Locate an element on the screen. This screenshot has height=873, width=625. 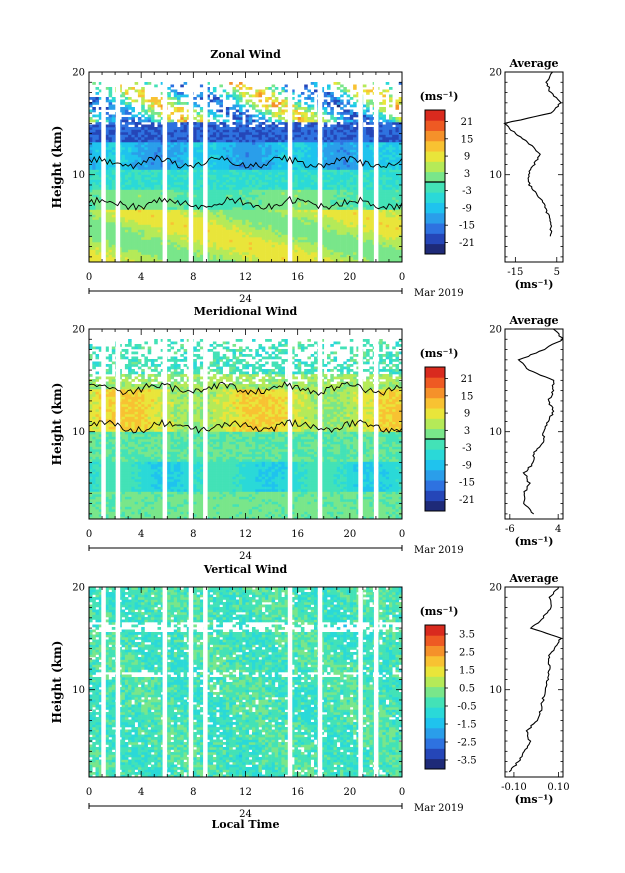
colorbar-tick-label: -3 is located at coordinates (467, 448).